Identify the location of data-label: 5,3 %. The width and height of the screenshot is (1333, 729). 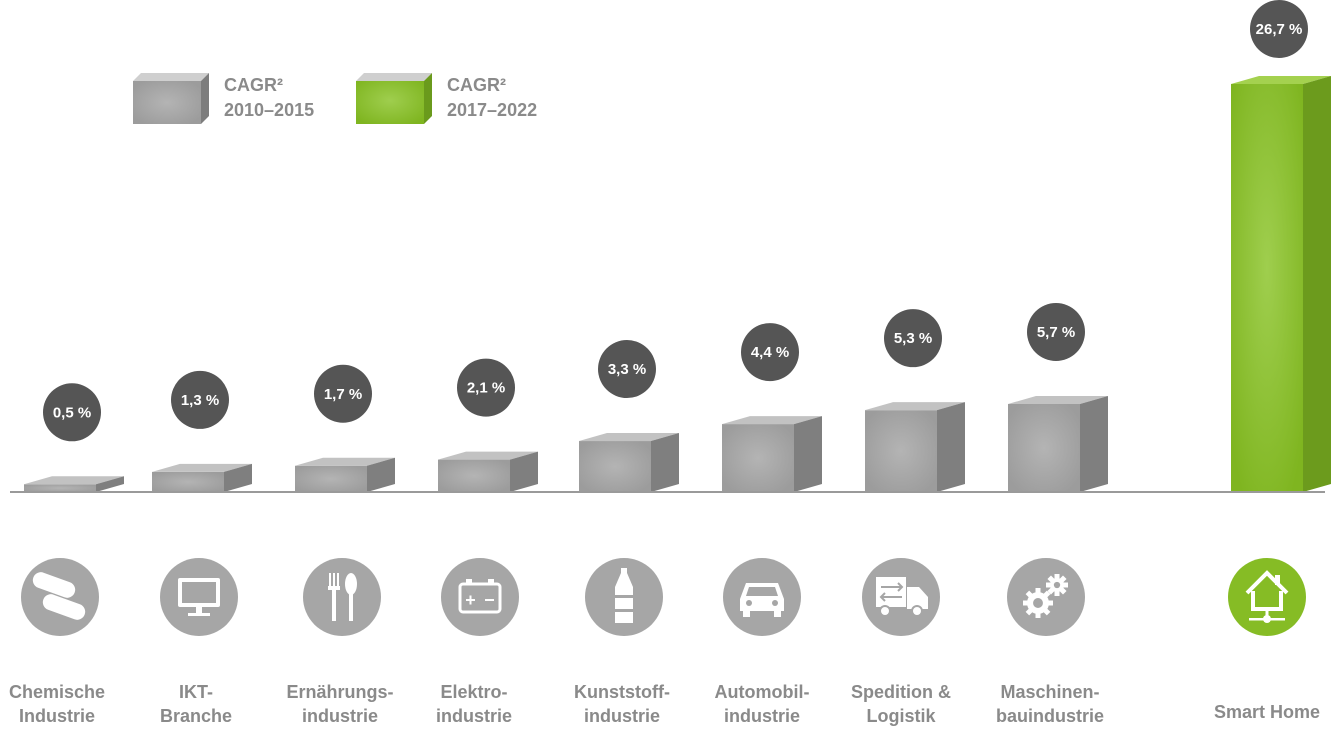
(913, 338).